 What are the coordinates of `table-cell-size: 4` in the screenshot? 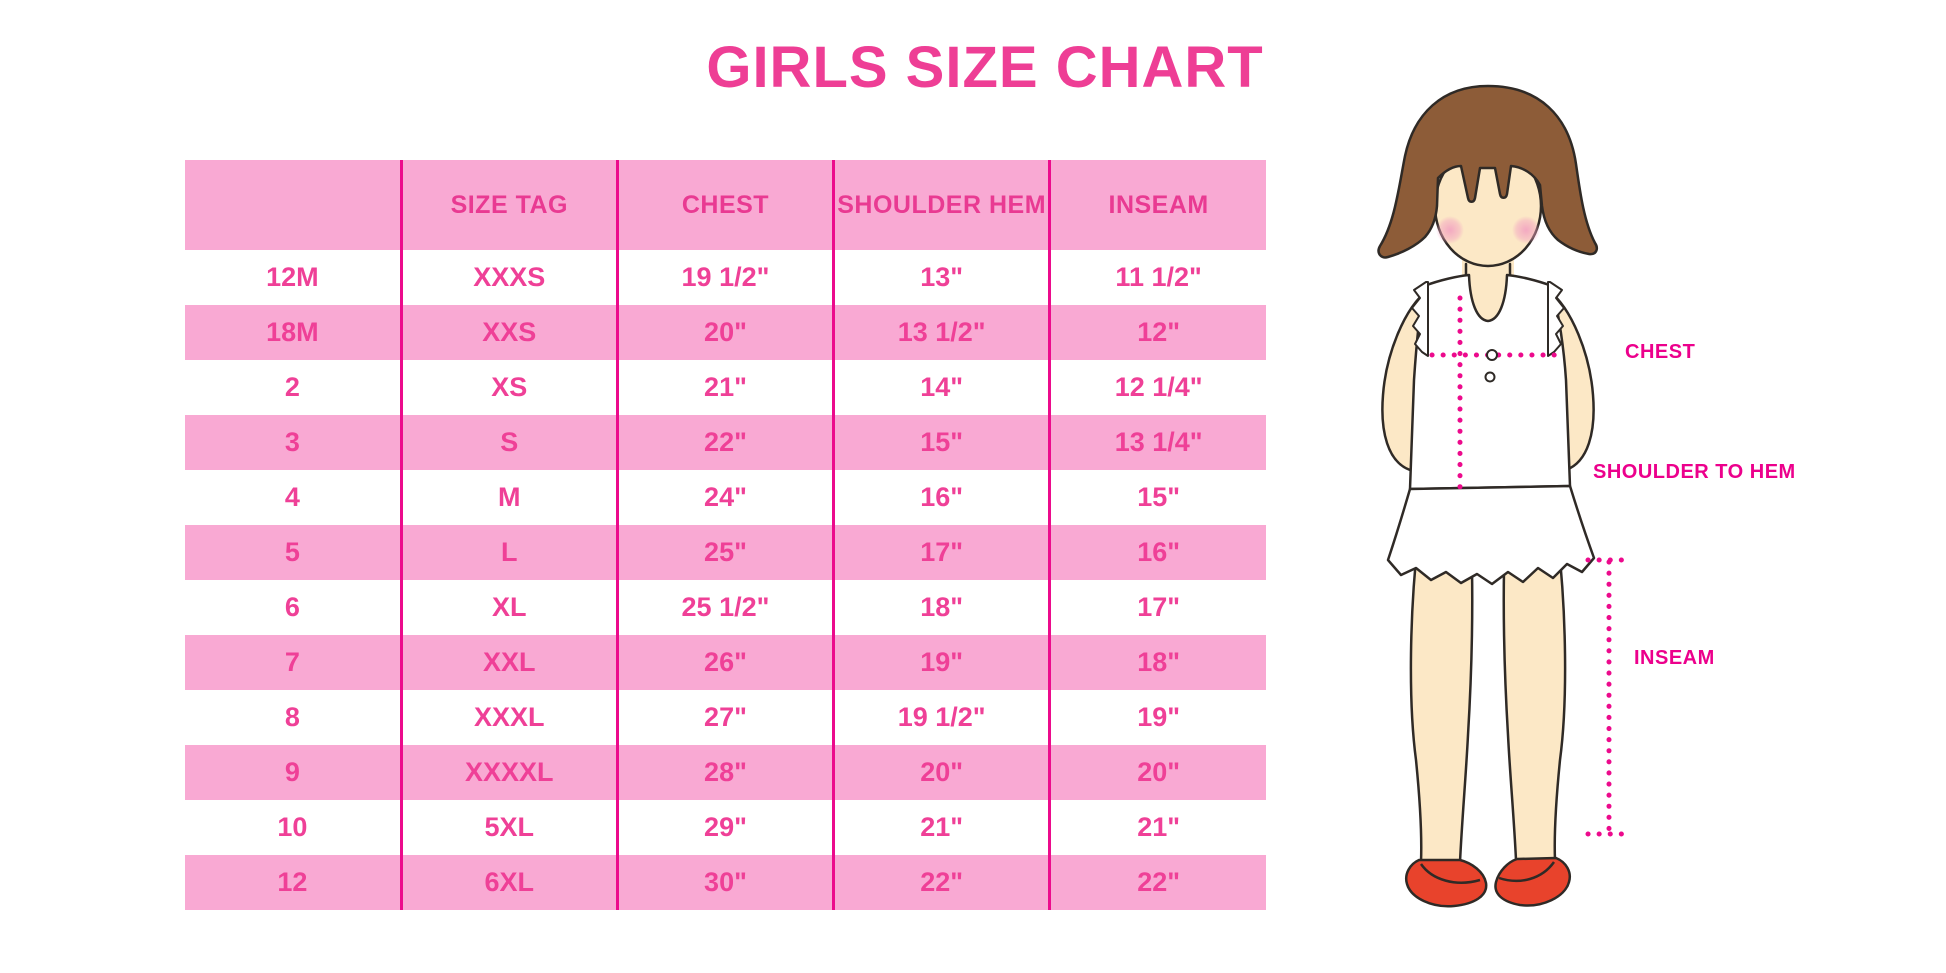 It's located at (292, 497).